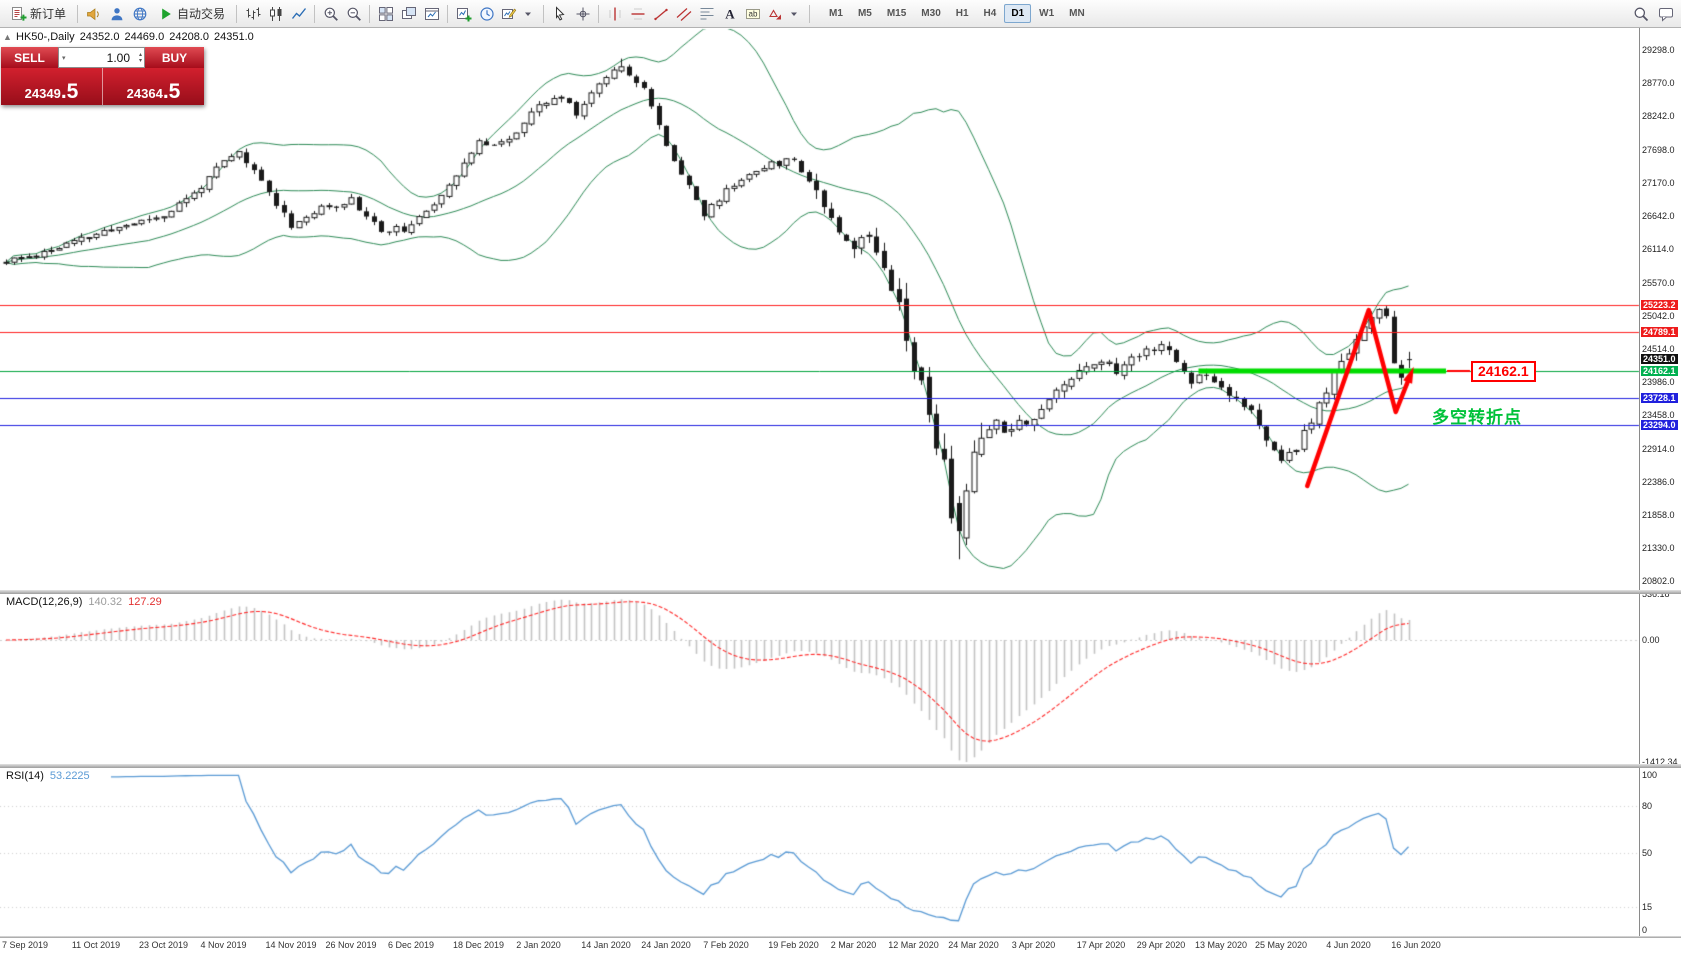  What do you see at coordinates (191, 14) in the screenshot?
I see `auto-trading-button: 自动交易` at bounding box center [191, 14].